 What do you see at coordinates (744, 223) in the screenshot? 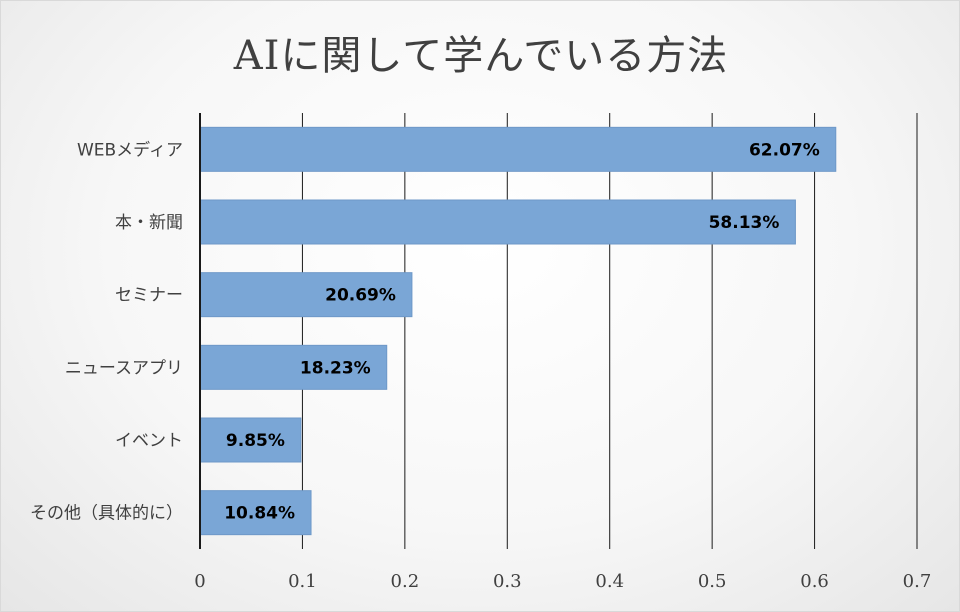
I see `bar-data-label: 58.13%` at bounding box center [744, 223].